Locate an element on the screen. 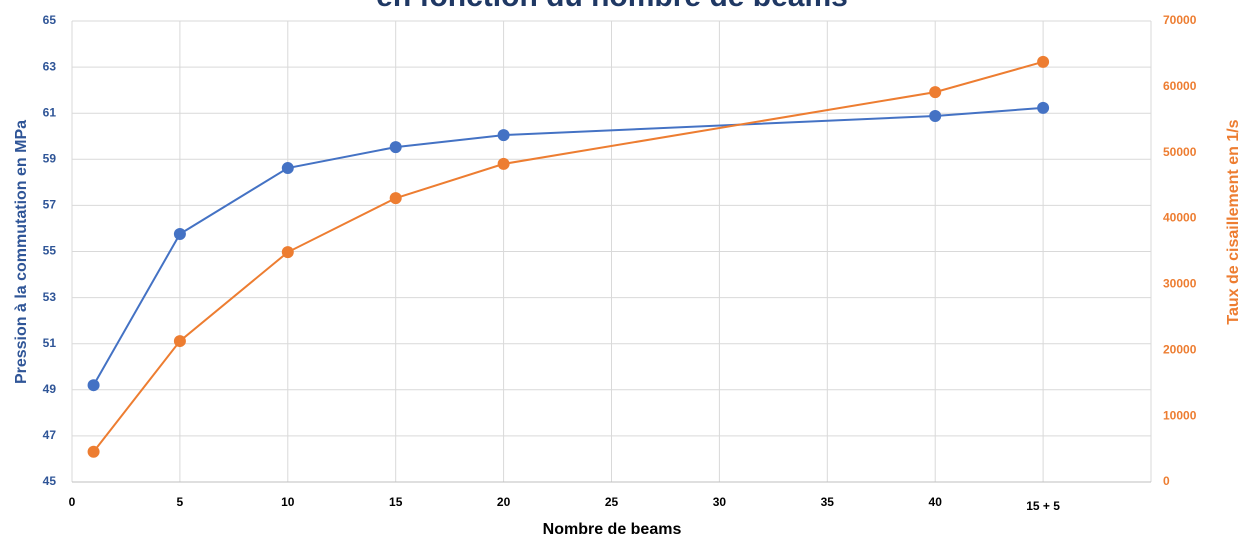 The height and width of the screenshot is (545, 1252). y-tick-label: 47 is located at coordinates (50, 435).